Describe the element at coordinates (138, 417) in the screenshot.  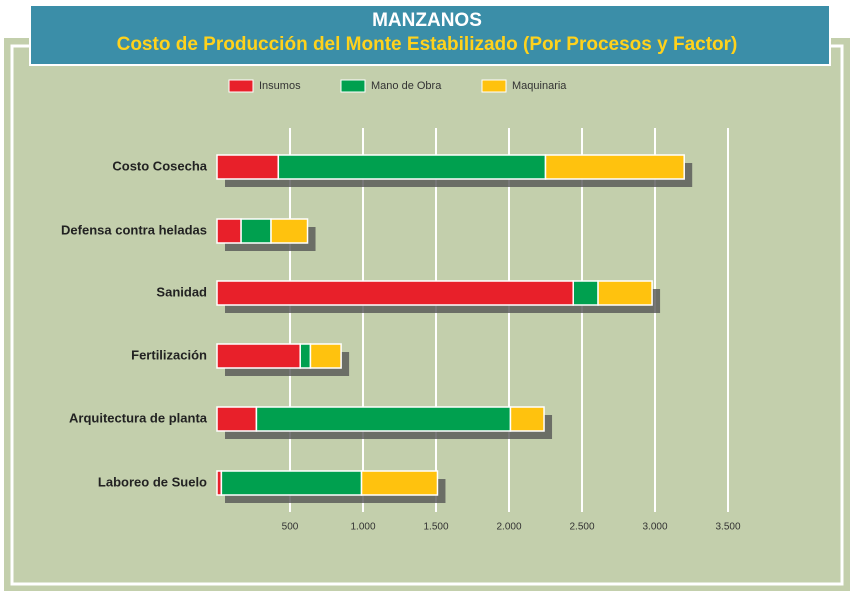
I see `y-tick-label: Arquitectura de planta` at that location.